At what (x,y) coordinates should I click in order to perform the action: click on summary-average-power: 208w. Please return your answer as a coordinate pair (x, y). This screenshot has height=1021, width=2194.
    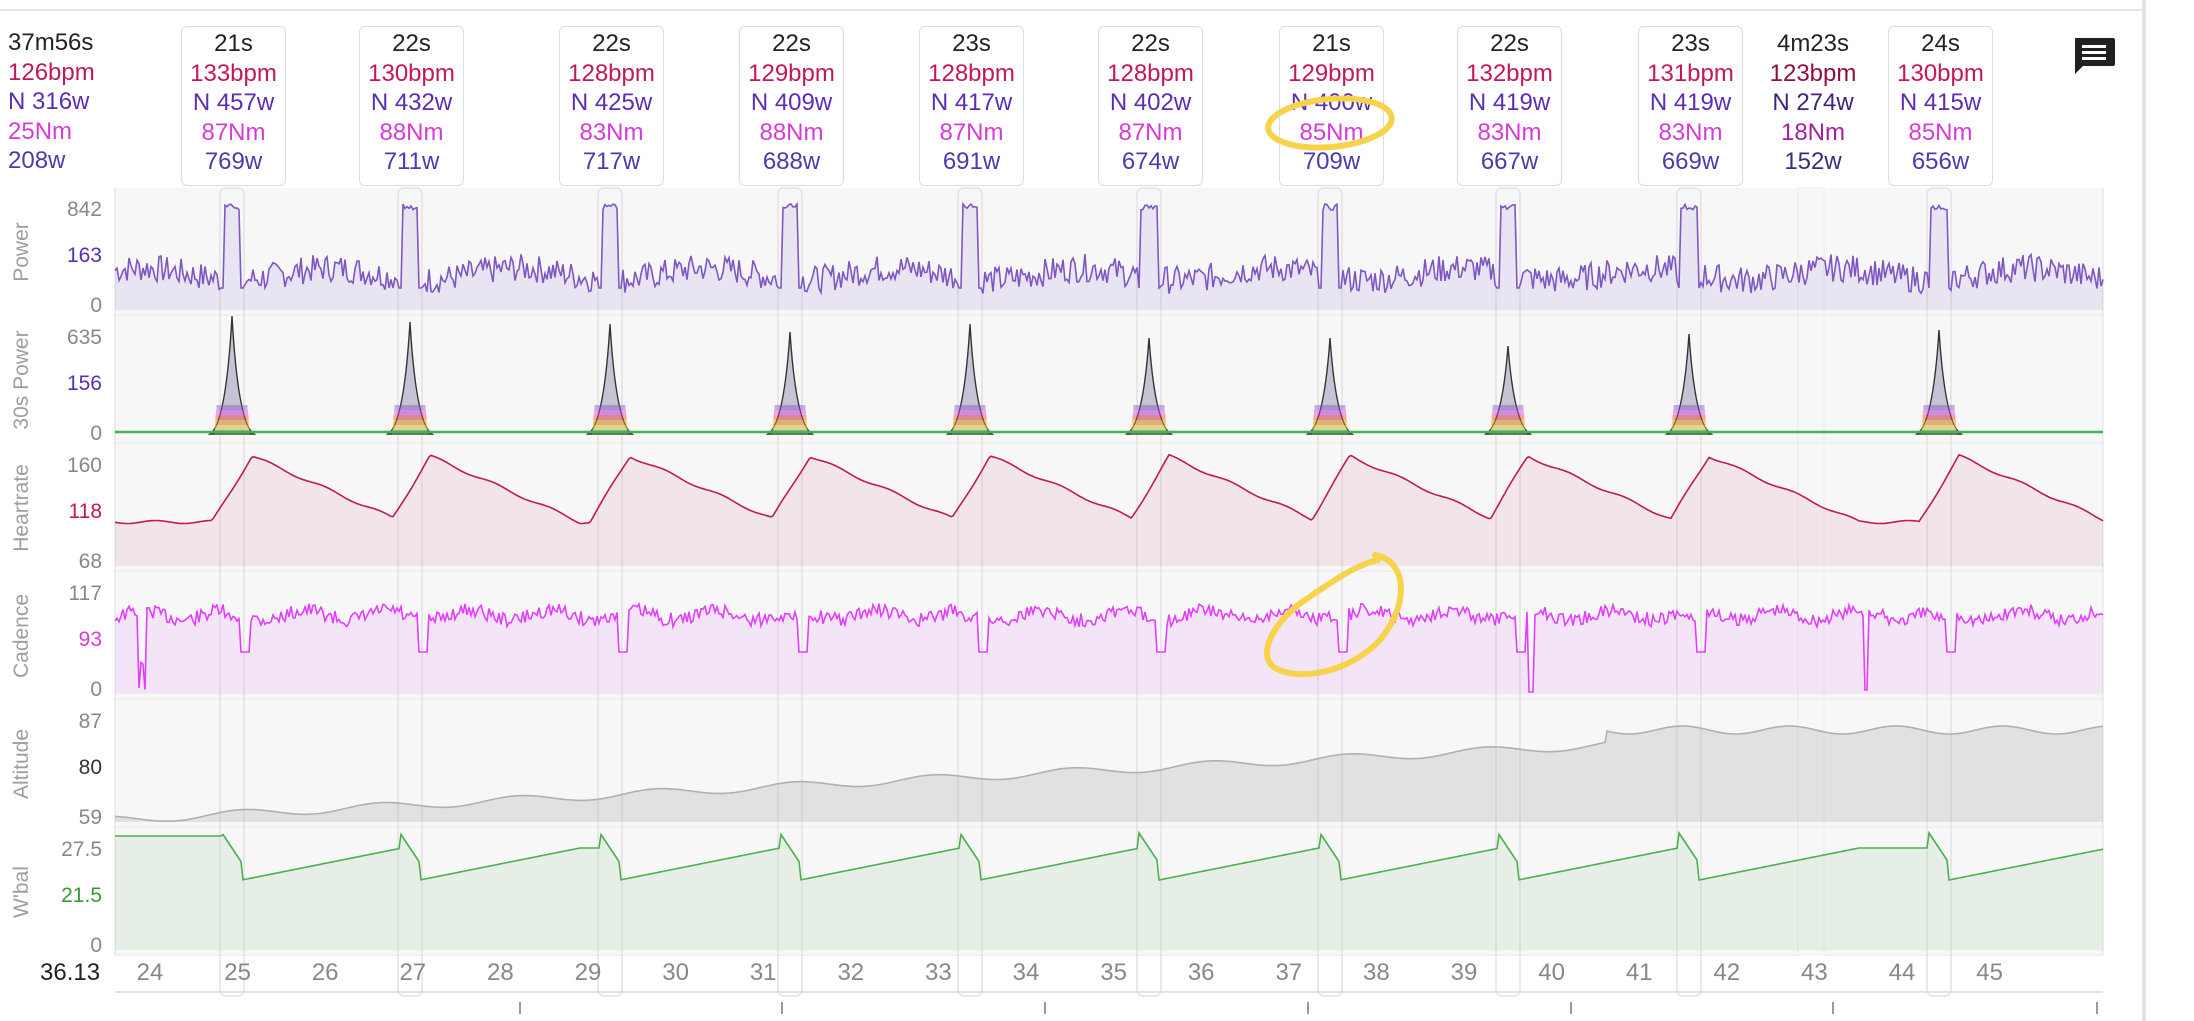
    Looking at the image, I should click on (37, 161).